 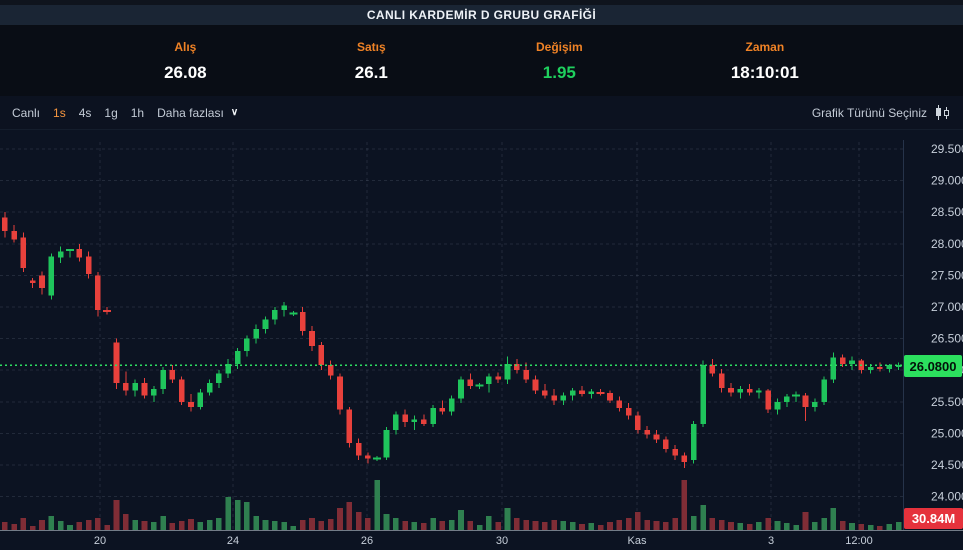 I want to click on x-axis-tick-label: Kas, so click(x=637, y=541).